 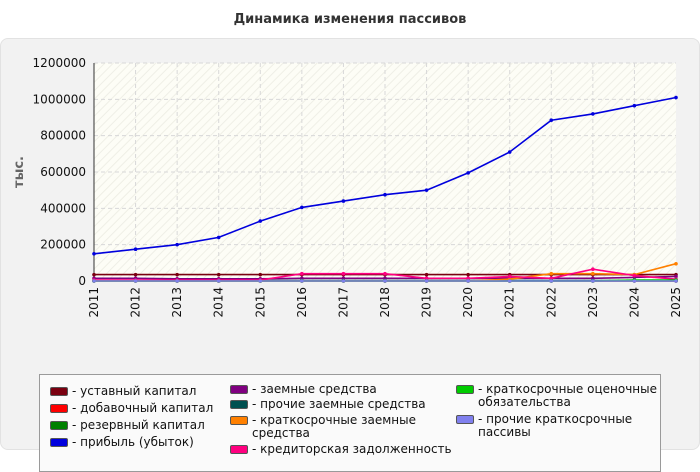 What do you see at coordinates (63, 172) in the screenshot?
I see `y-tick-label: 600000` at bounding box center [63, 172].